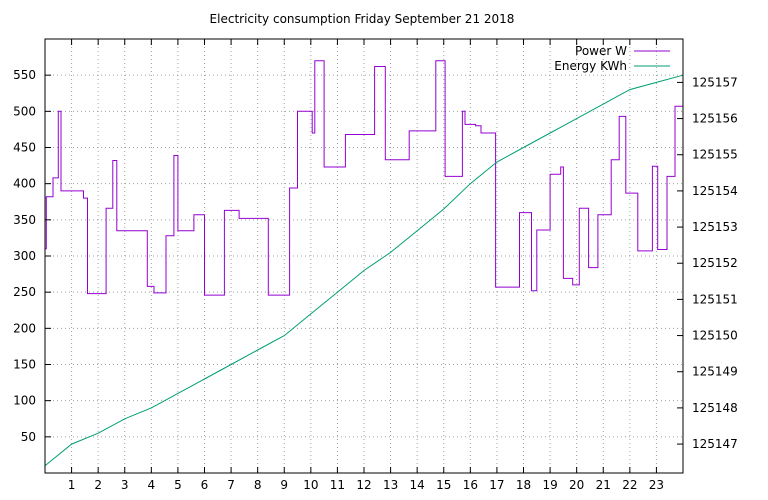  Describe the element at coordinates (24, 111) in the screenshot. I see `y-tick-label: 500` at that location.